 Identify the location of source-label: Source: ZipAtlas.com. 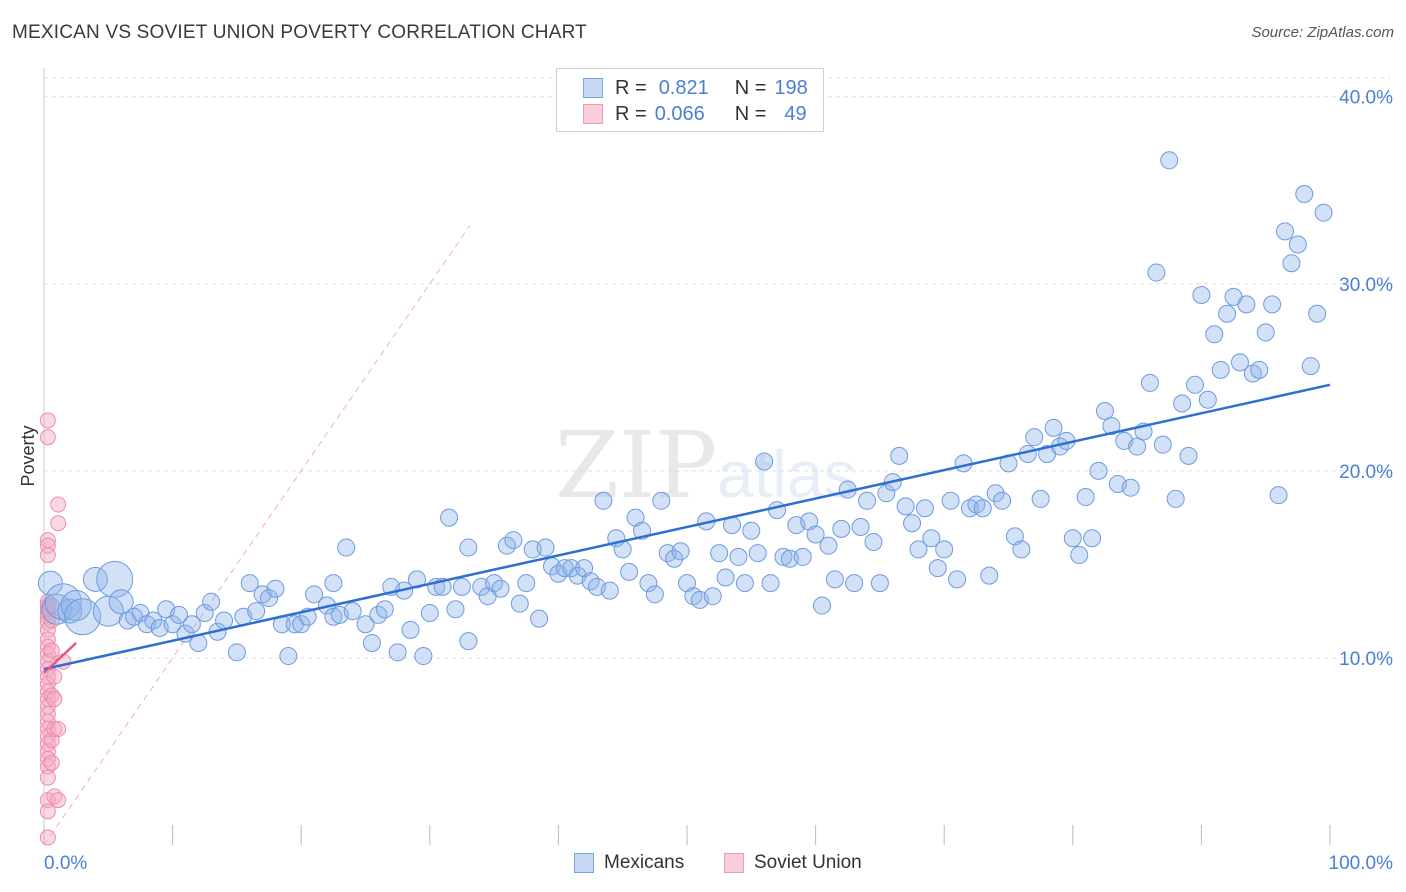
(1322, 32).